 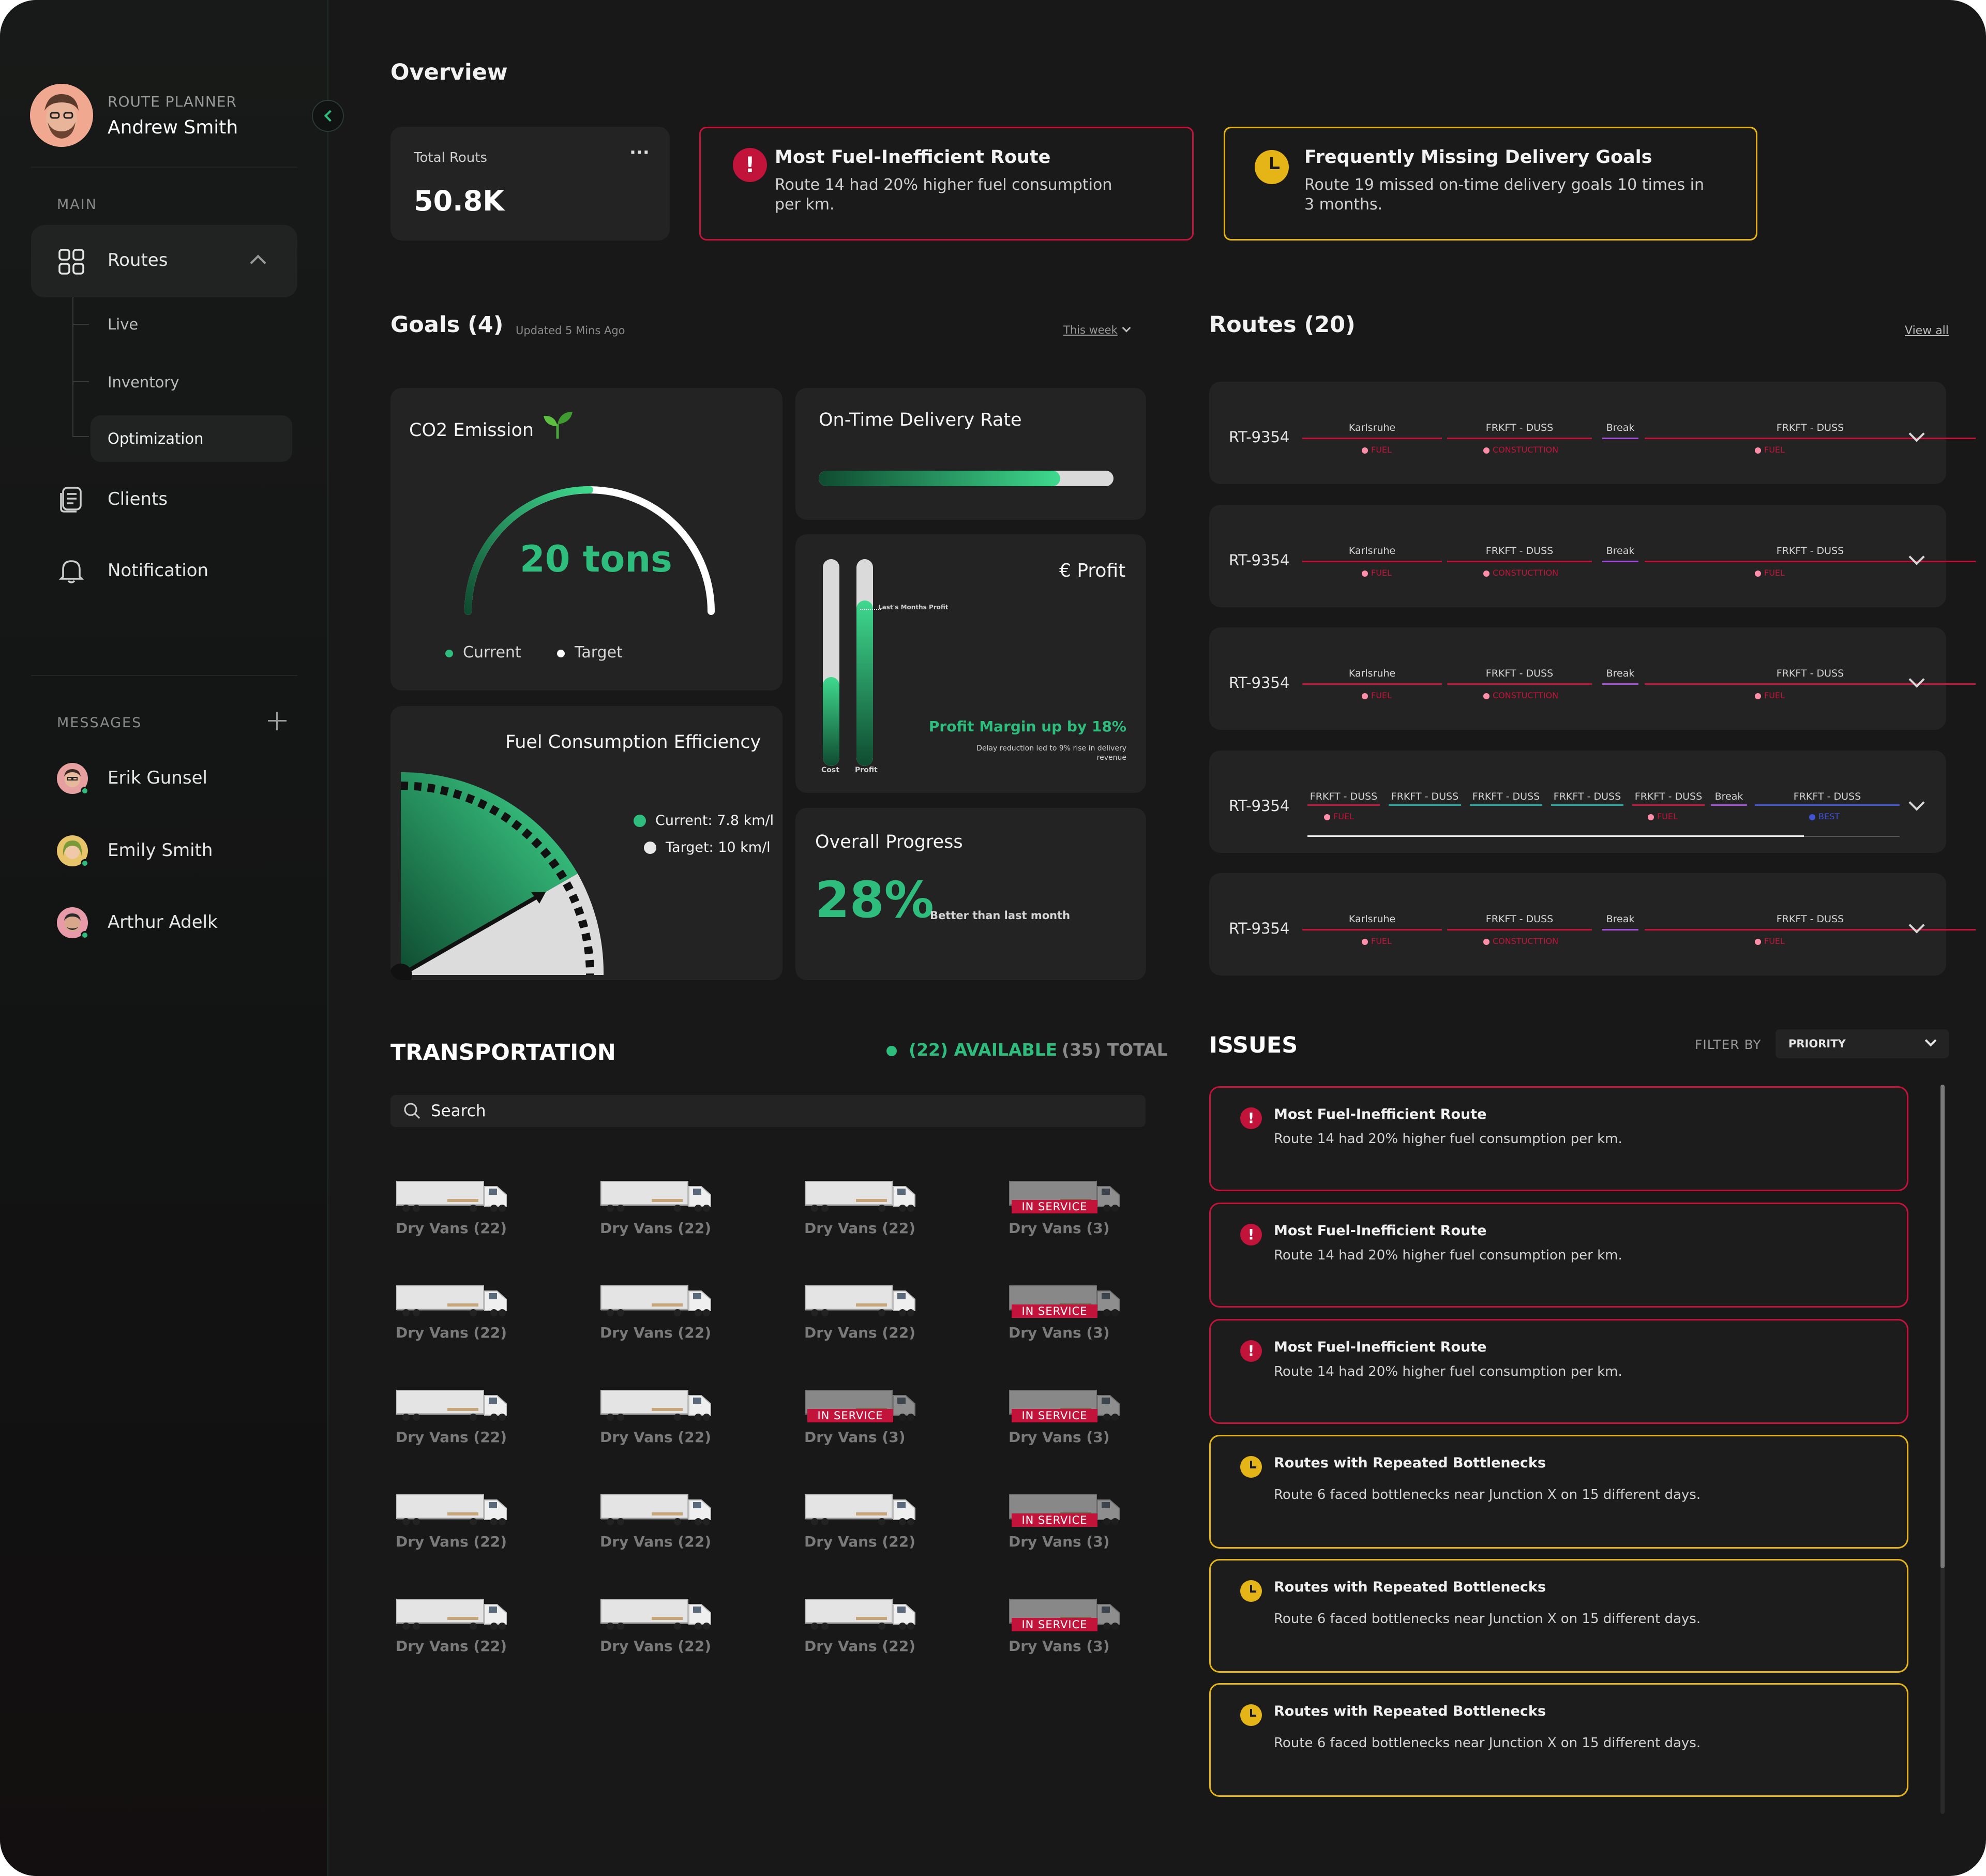 What do you see at coordinates (768, 1111) in the screenshot?
I see `transport-search-box: Search` at bounding box center [768, 1111].